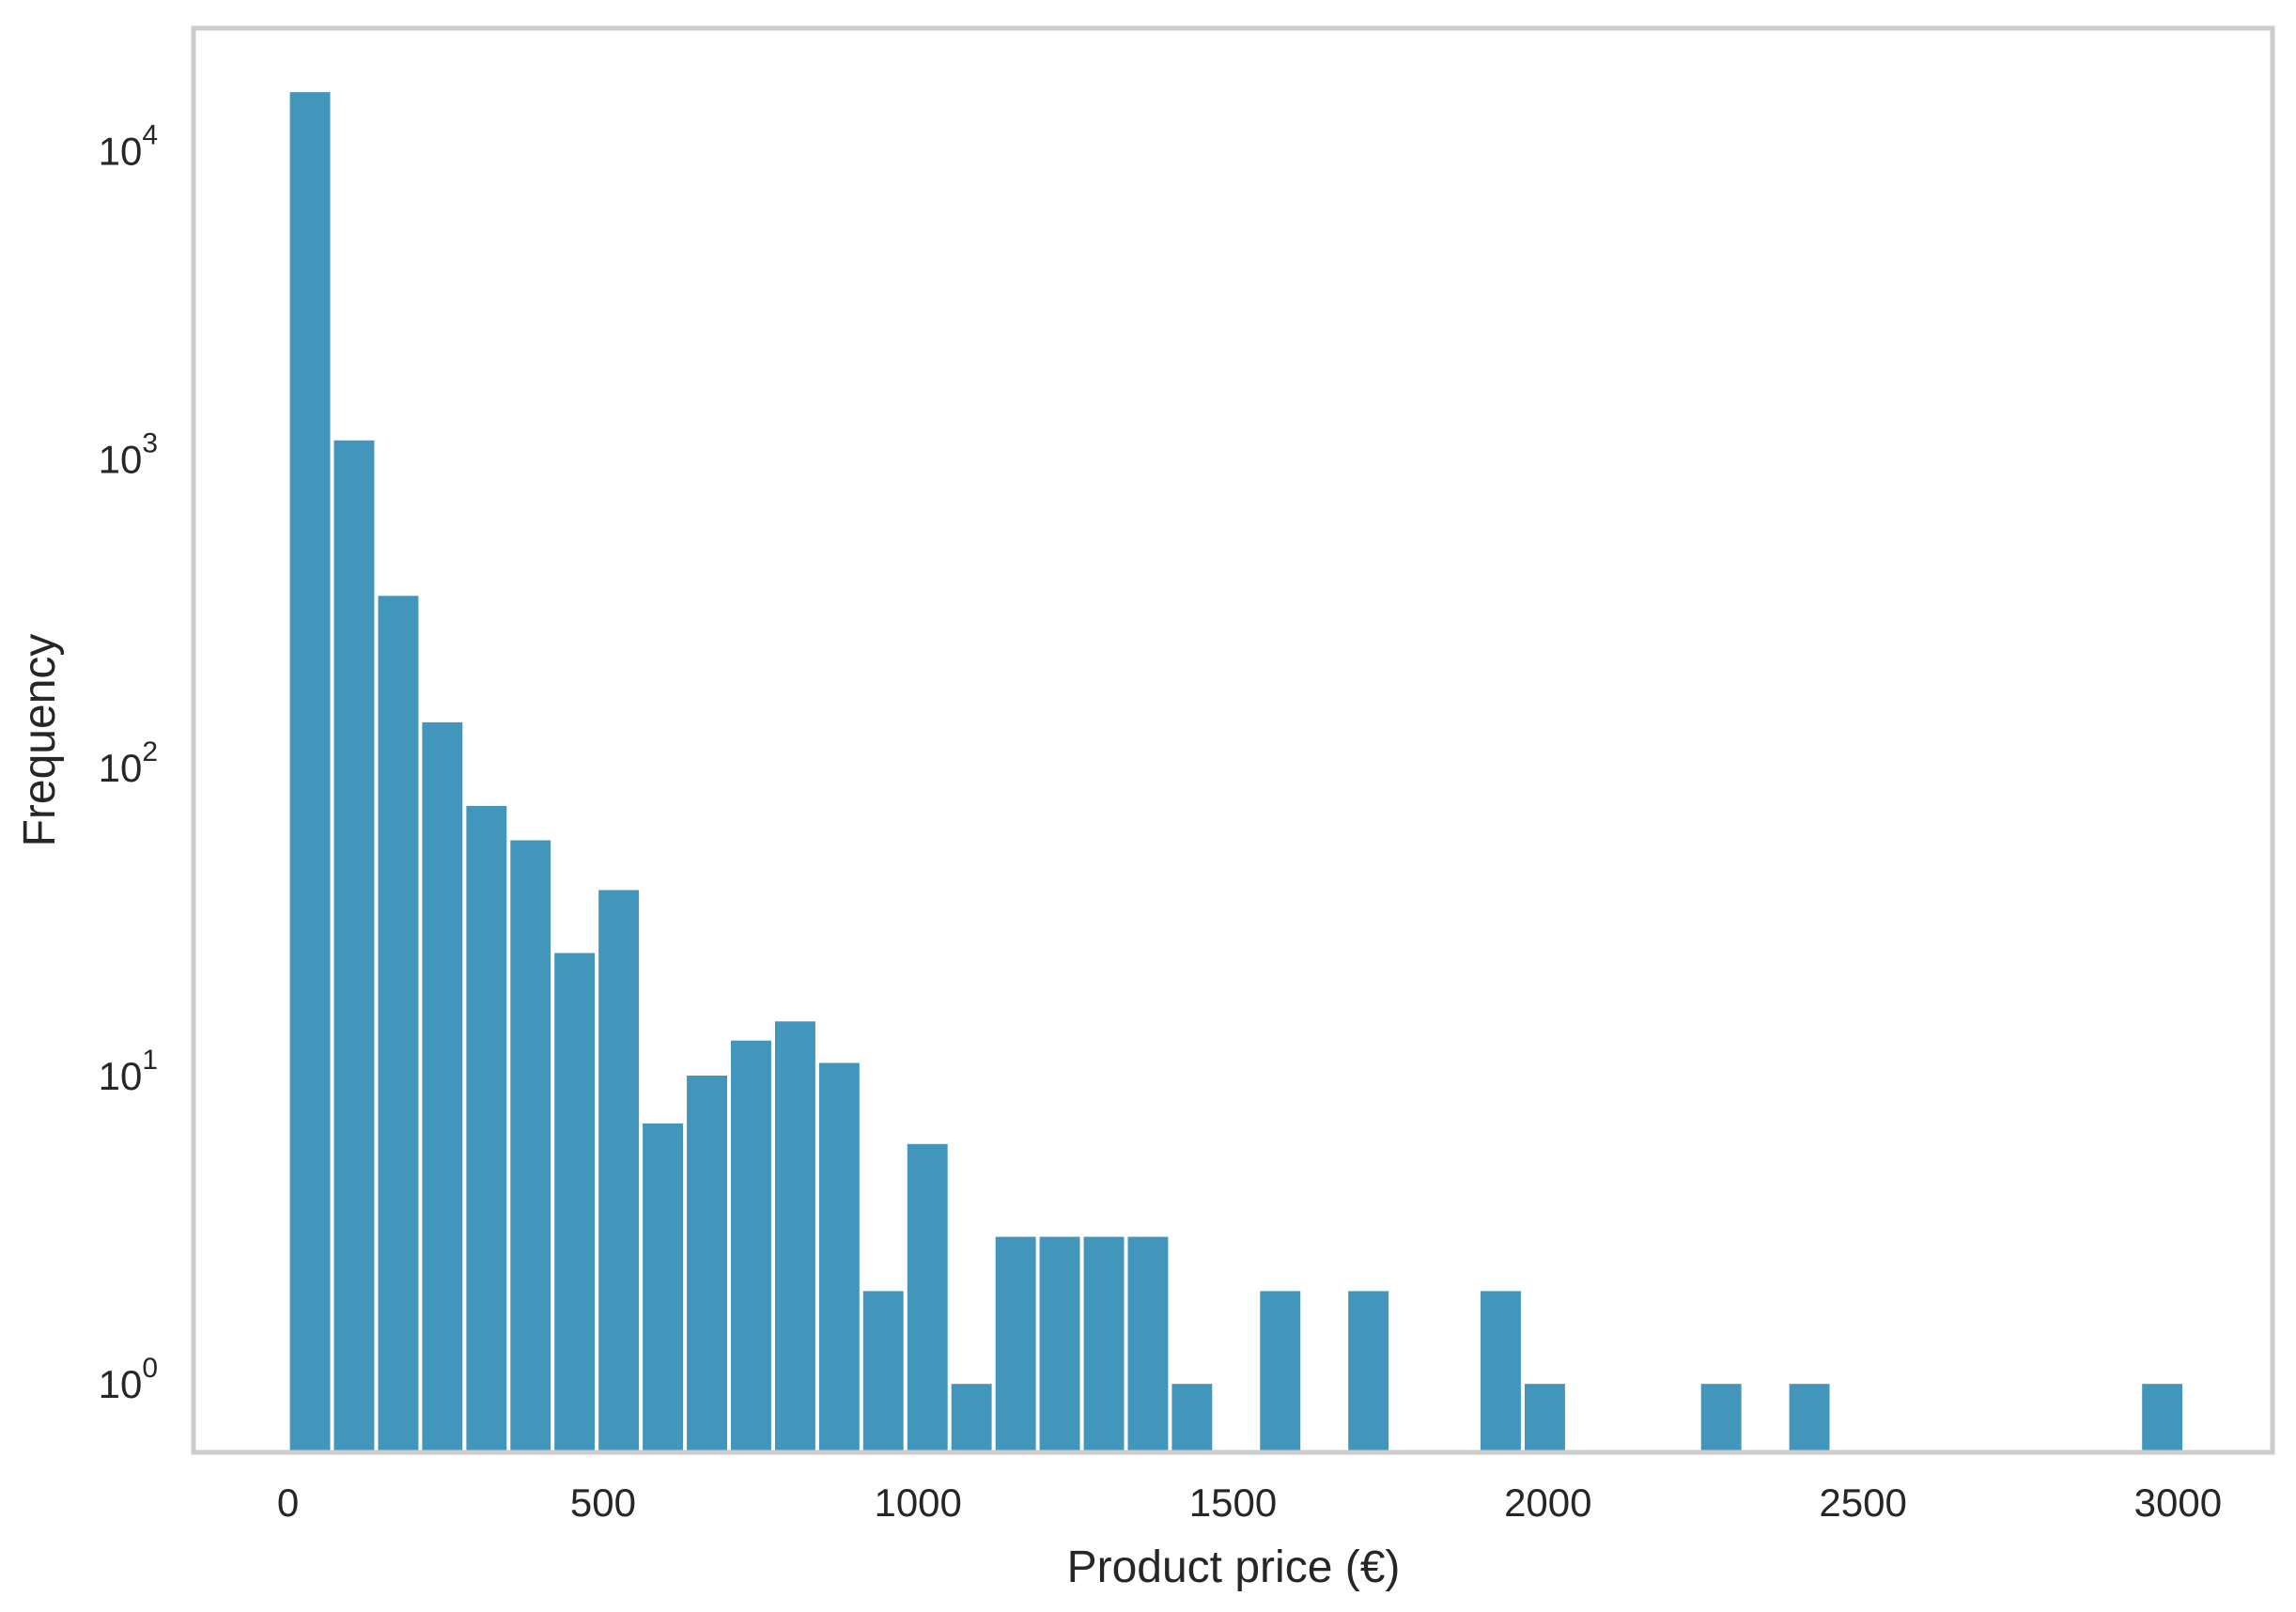 The height and width of the screenshot is (1612, 2296). Describe the element at coordinates (128, 1071) in the screenshot. I see `y-tick-label: 10¹` at that location.